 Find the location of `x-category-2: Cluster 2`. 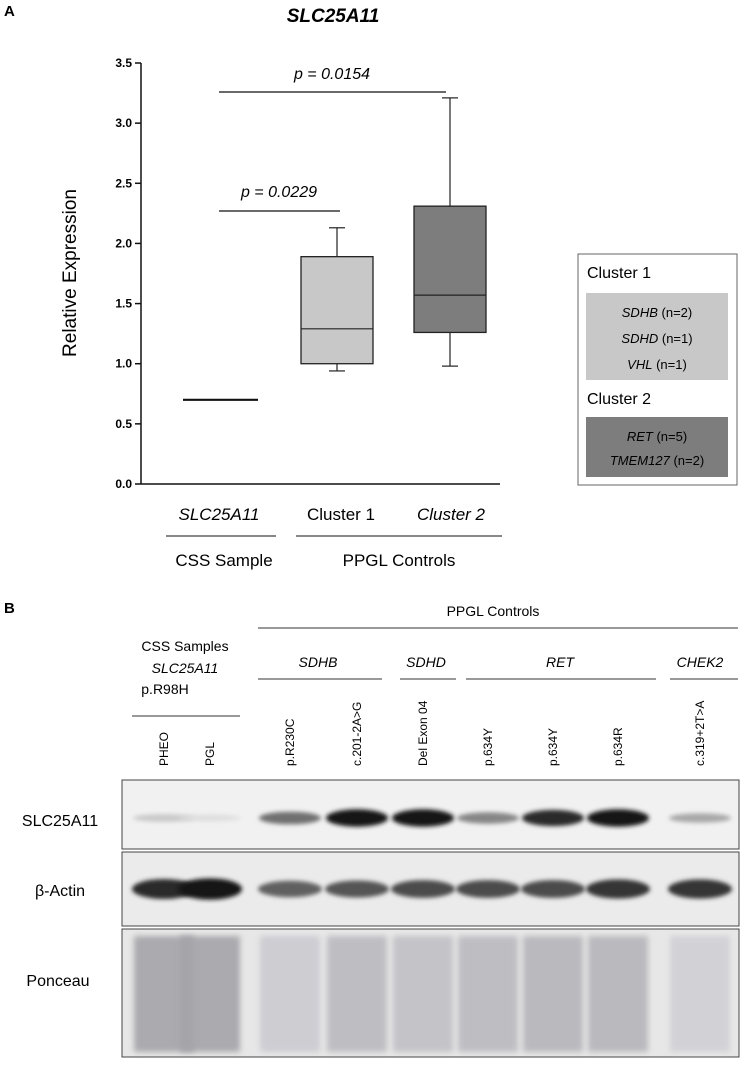

x-category-2: Cluster 2 is located at coordinates (451, 514).